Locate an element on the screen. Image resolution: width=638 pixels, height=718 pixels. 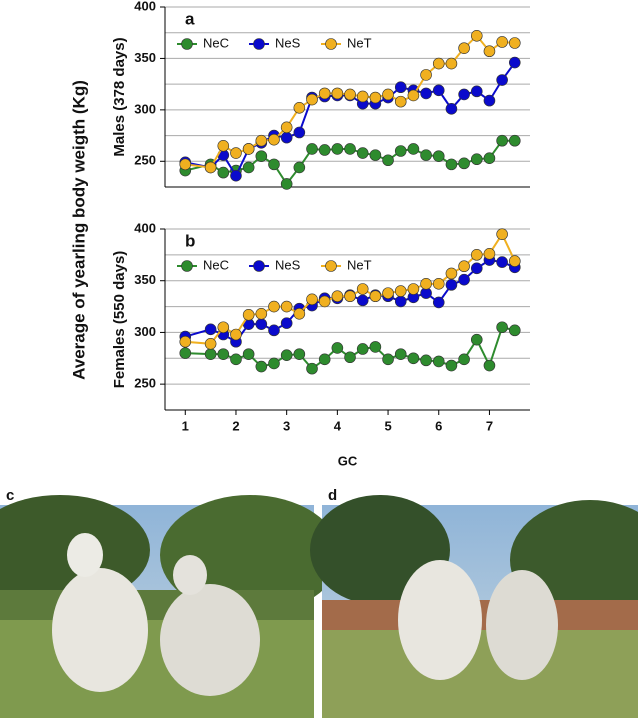
series-line is located at coordinates (350, 288).